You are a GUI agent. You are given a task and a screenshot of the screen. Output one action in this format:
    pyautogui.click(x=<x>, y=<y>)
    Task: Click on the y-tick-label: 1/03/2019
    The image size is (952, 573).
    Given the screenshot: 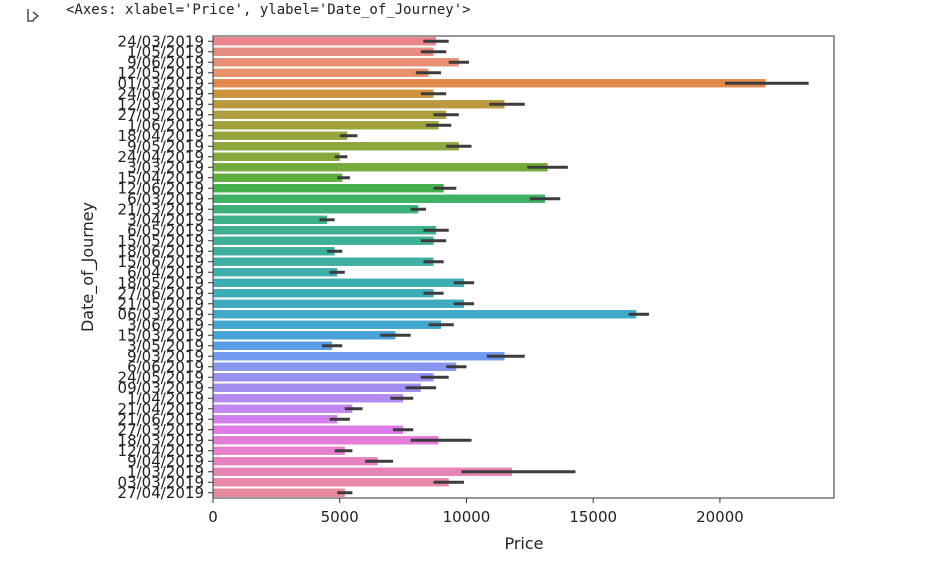 What is the action you would take?
    pyautogui.click(x=165, y=472)
    